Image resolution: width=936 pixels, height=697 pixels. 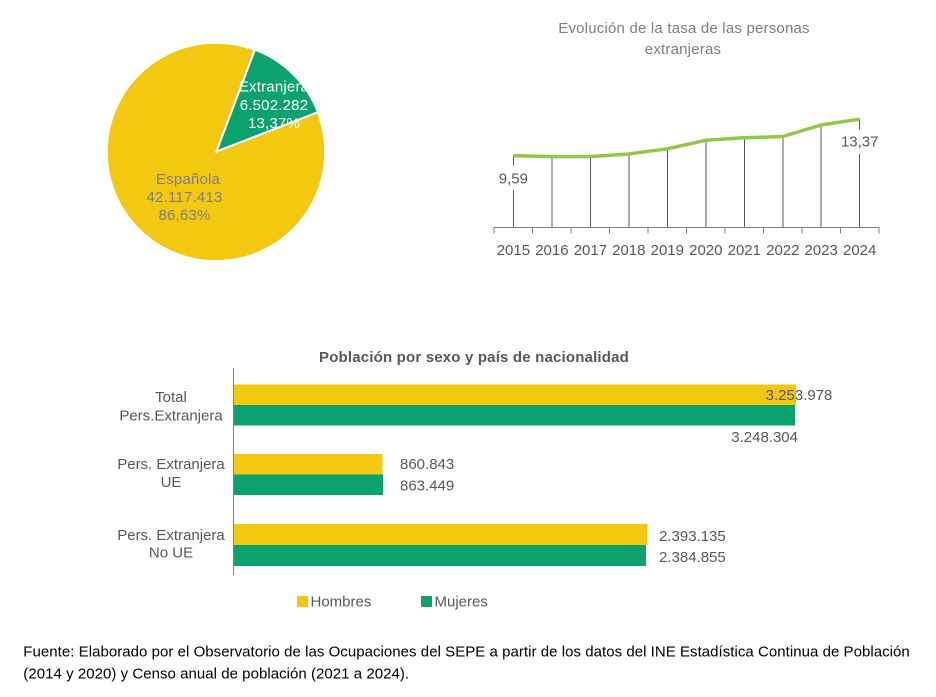 What do you see at coordinates (684, 28) in the screenshot?
I see `svg-text:Evolución de la tasa de las pe: Evolución de la tasa de las personas` at bounding box center [684, 28].